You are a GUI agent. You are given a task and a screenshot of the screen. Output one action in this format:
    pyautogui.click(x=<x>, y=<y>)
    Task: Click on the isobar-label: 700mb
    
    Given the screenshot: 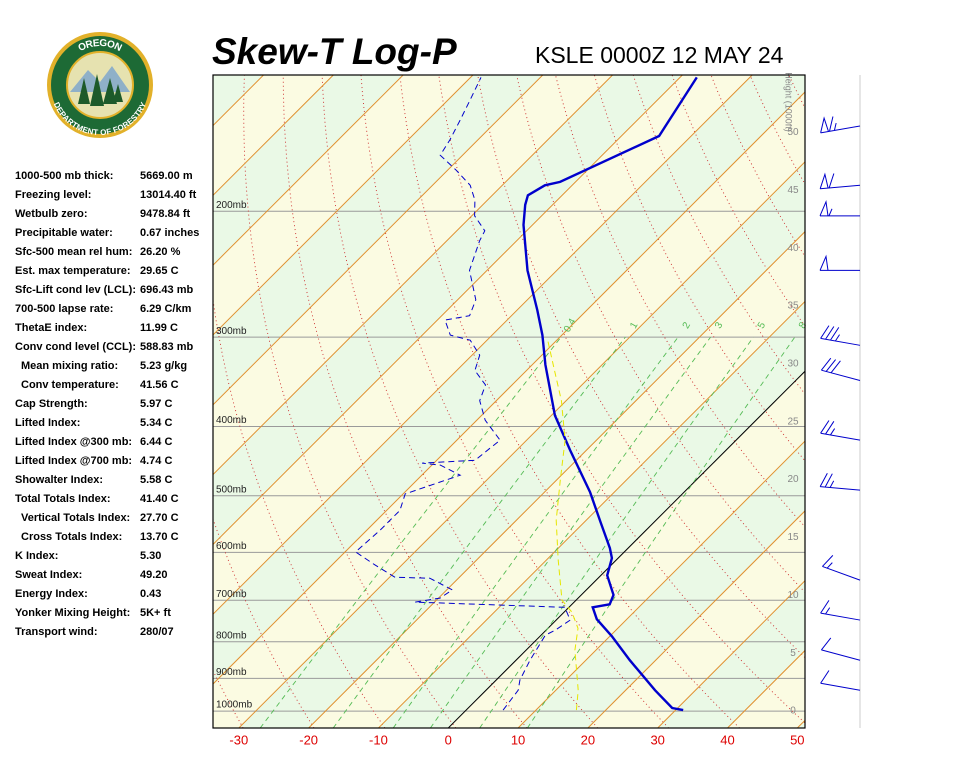 What is the action you would take?
    pyautogui.click(x=231, y=594)
    